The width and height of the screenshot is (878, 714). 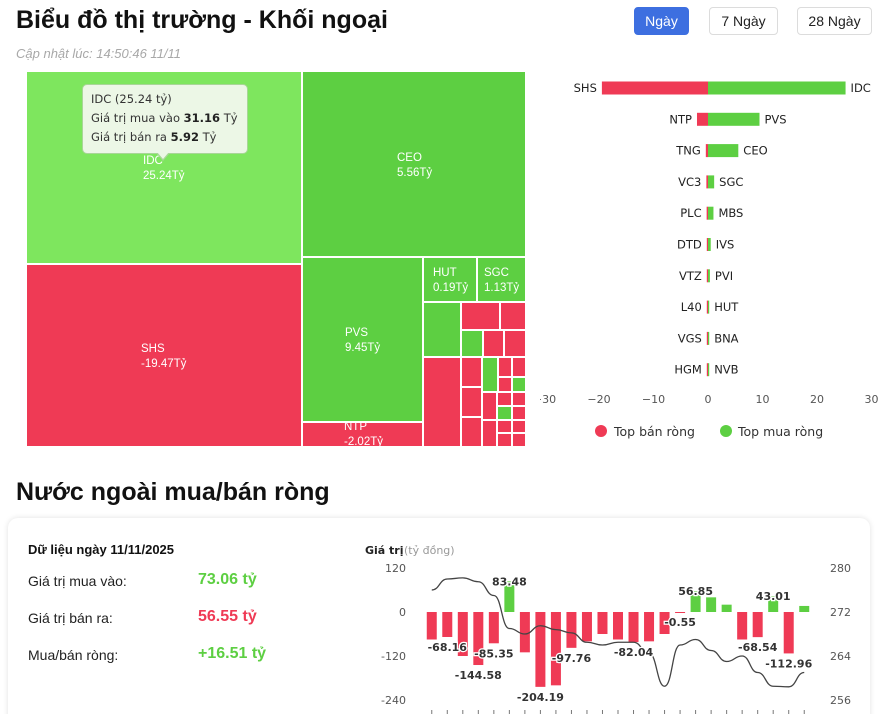 What do you see at coordinates (395, 568) in the screenshot?
I see `y-tick-label: 120` at bounding box center [395, 568].